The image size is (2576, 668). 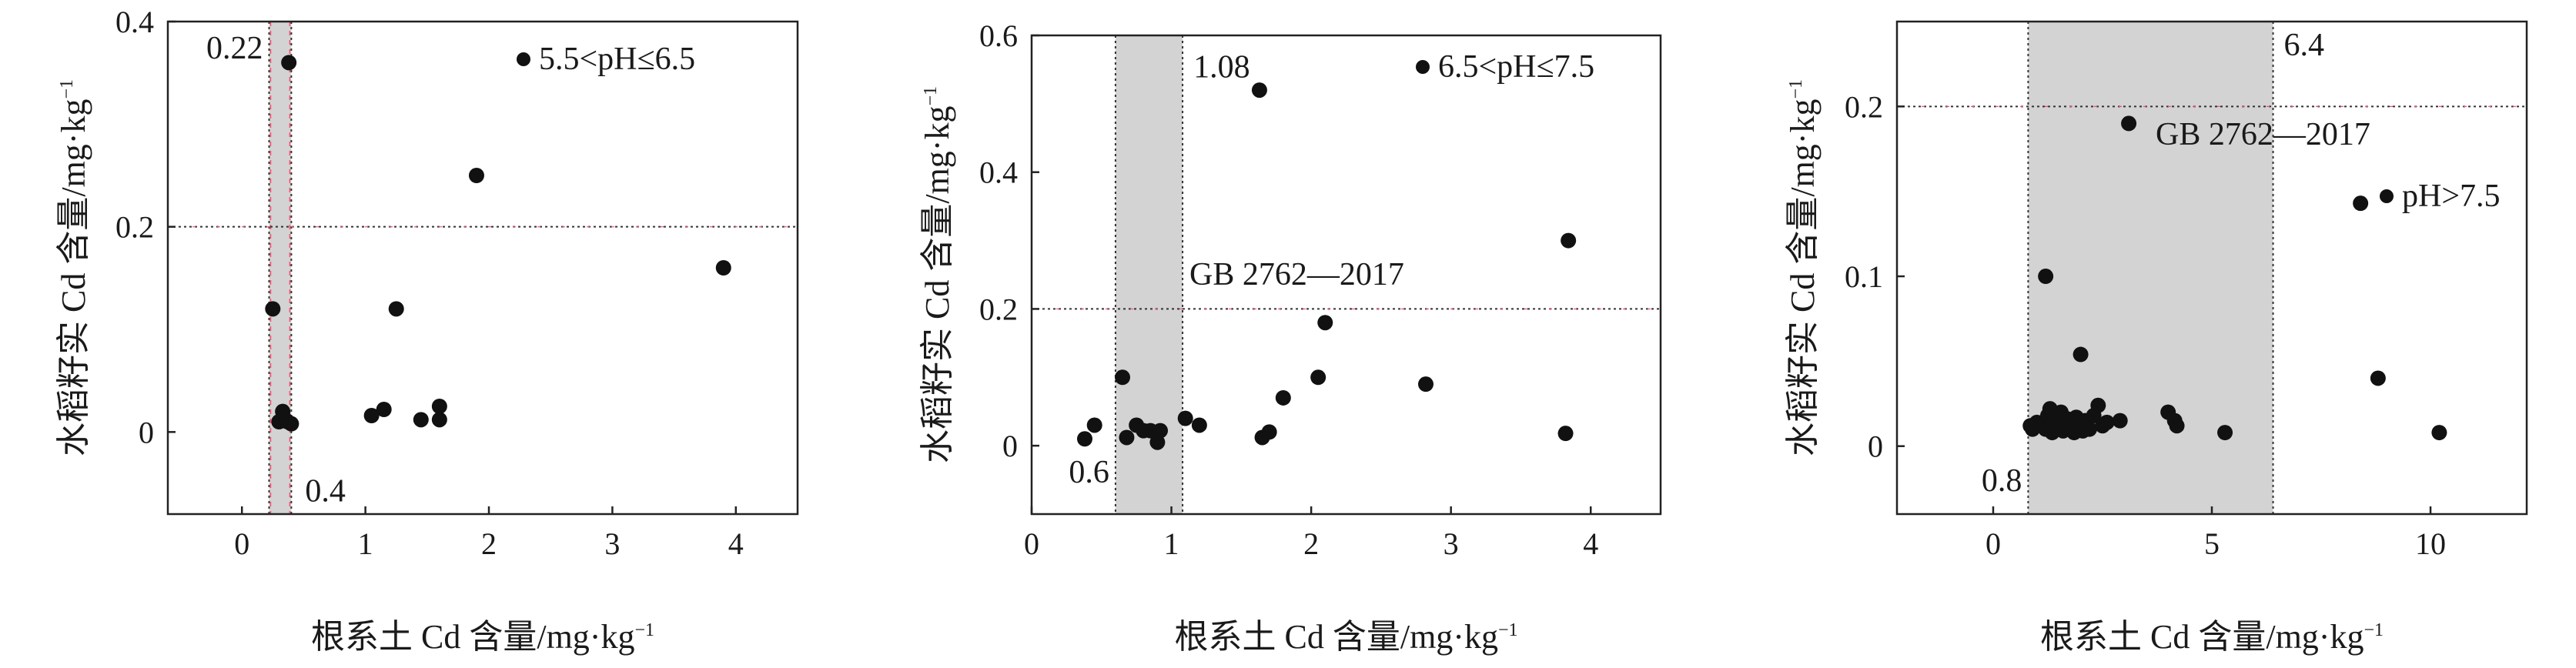 I want to click on y-tick-label: 0.1, so click(x=1864, y=276).